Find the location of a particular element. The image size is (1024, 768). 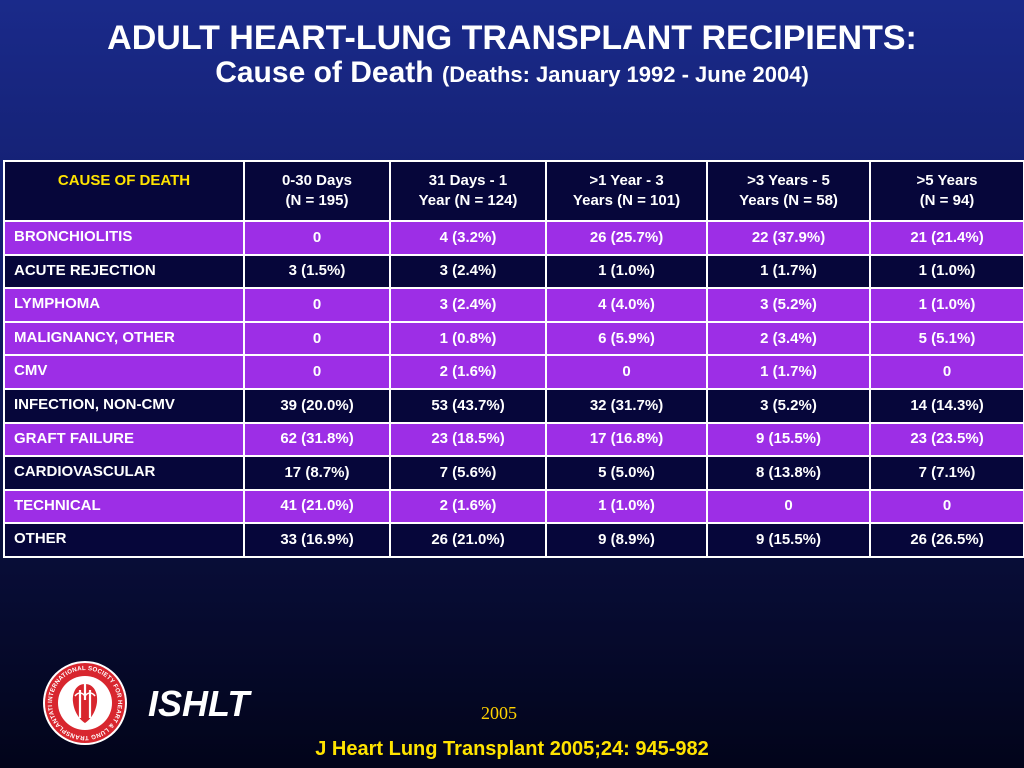

row-cause: OTHER is located at coordinates (124, 540).